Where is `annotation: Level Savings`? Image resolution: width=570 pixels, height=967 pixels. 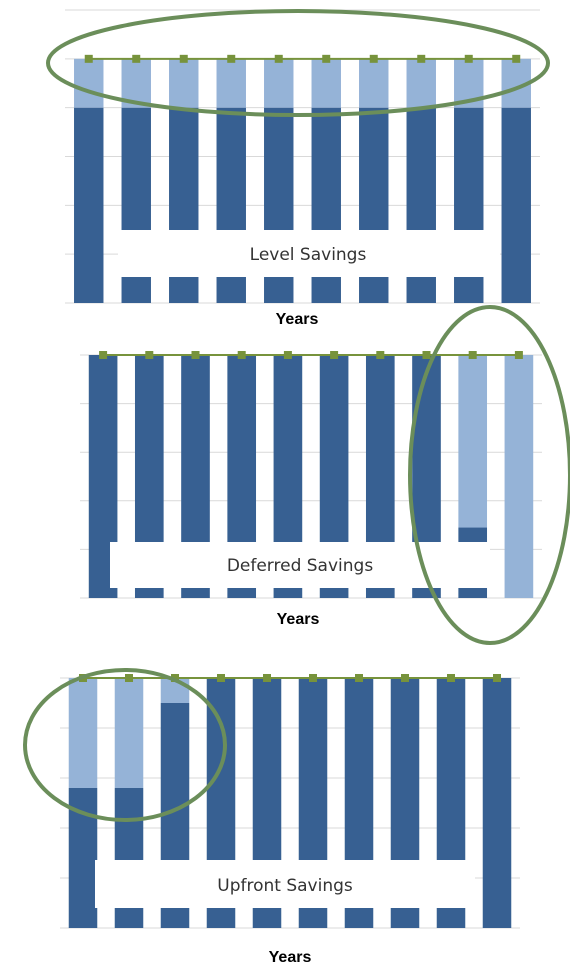
annotation: Level Savings is located at coordinates (308, 255).